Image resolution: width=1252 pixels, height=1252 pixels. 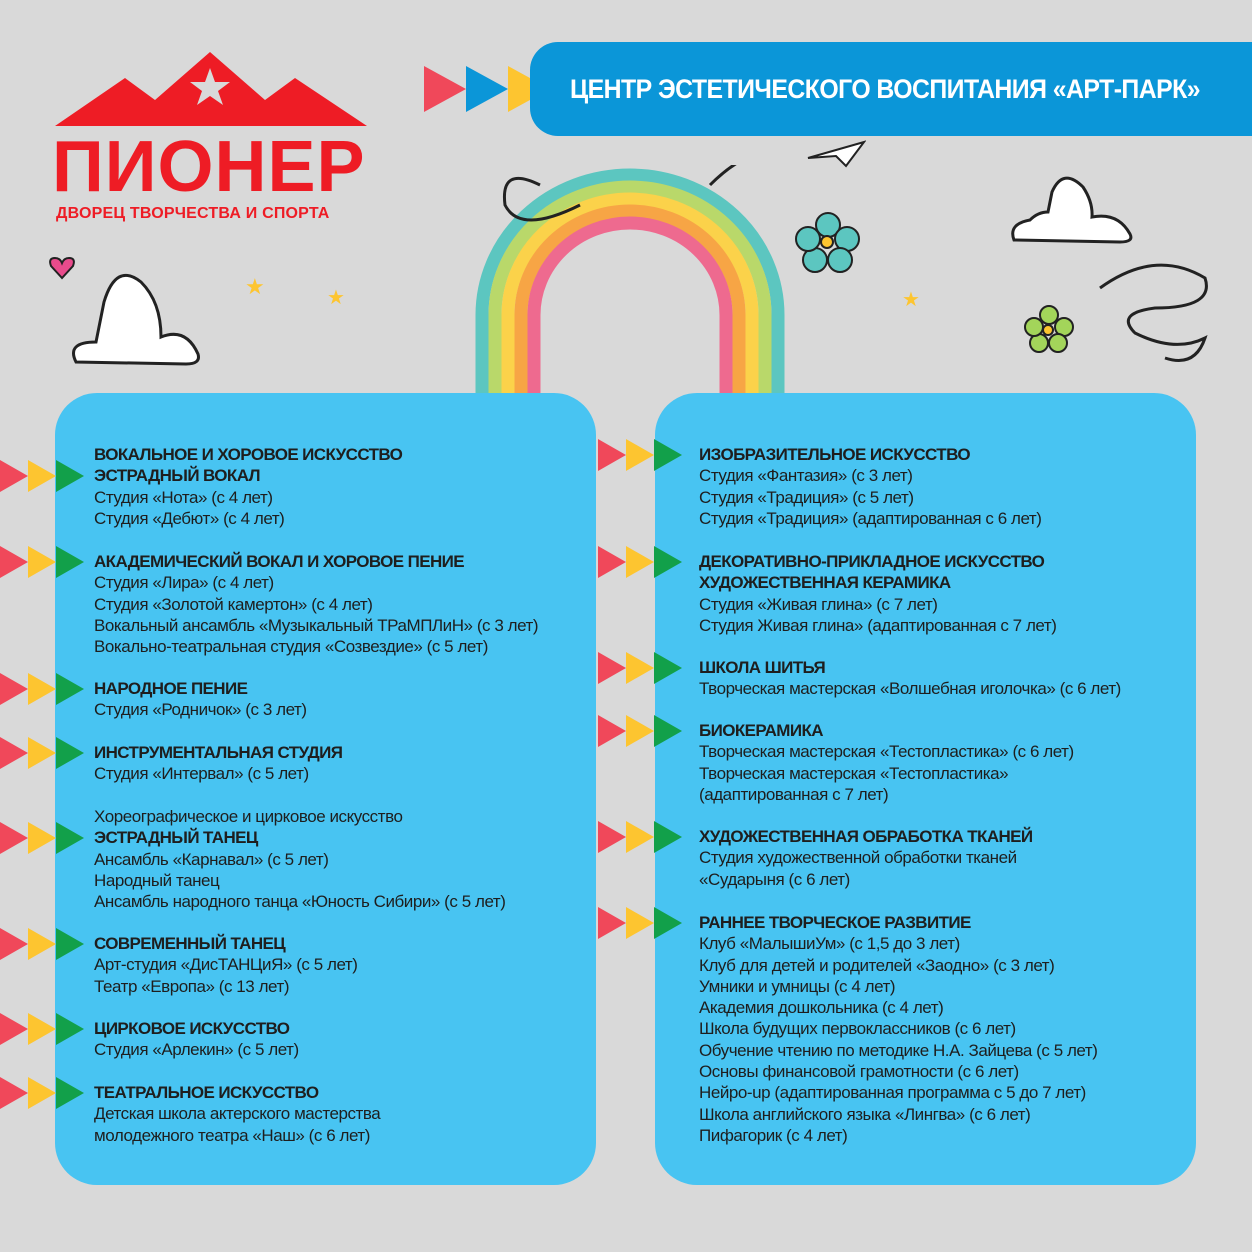 I want to click on section-heading: ШКОЛА ШИТЬЯ, so click(x=762, y=667).